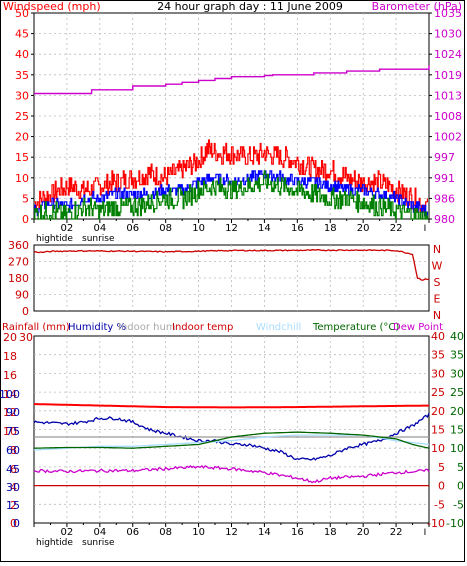 This screenshot has width=467, height=566. What do you see at coordinates (18, 262) in the screenshot?
I see `winddir-ytick-label: 270` at bounding box center [18, 262].